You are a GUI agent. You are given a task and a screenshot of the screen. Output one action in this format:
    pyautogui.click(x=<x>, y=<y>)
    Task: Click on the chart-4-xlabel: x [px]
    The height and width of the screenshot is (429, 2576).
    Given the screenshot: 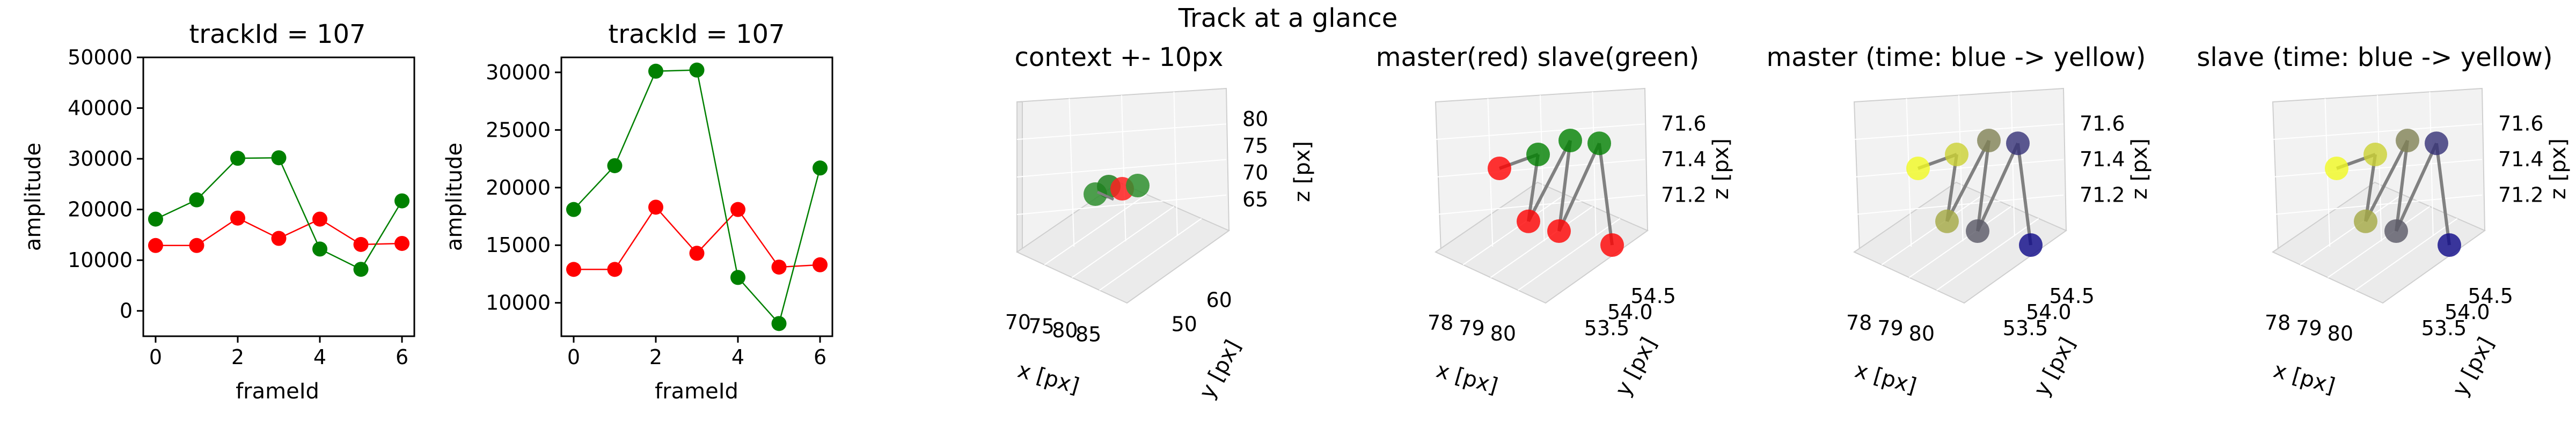 What is the action you would take?
    pyautogui.click(x=1467, y=378)
    